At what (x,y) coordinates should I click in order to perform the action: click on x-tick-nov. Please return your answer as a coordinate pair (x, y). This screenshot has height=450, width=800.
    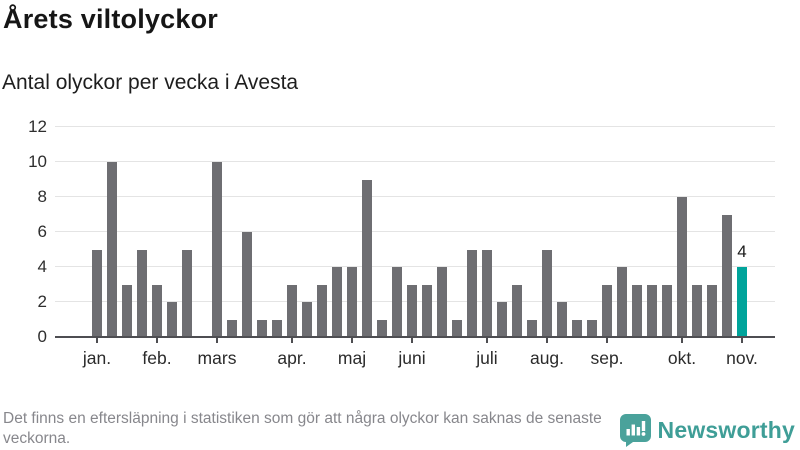
    Looking at the image, I should click on (742, 340).